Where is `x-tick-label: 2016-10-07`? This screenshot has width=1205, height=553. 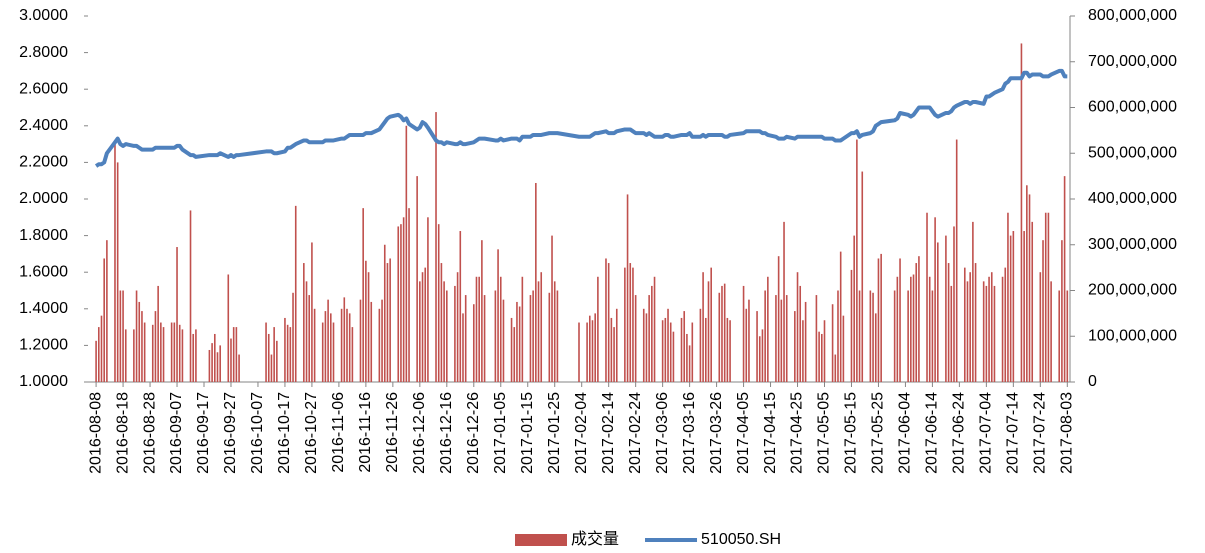
x-tick-label: 2016-10-07 is located at coordinates (257, 433).